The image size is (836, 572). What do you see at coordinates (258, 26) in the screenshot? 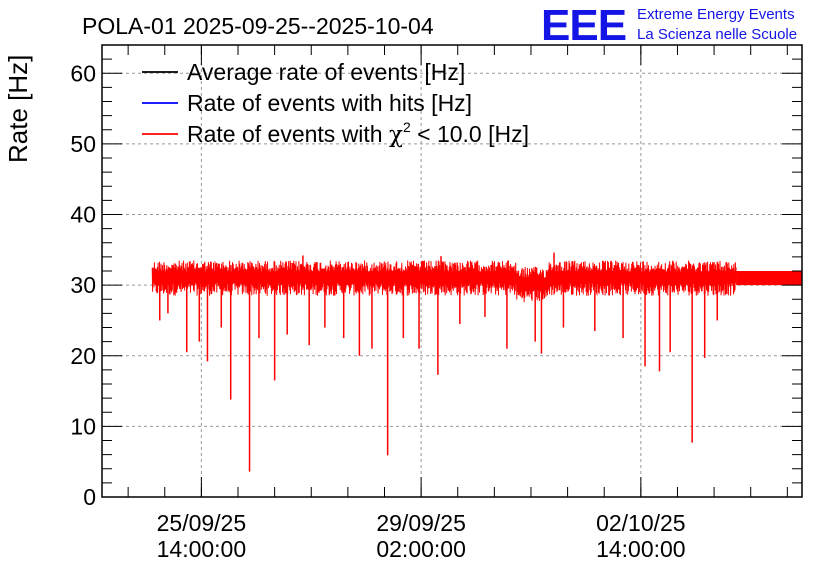
I see `chart-title: POLA-01 2025-09-25--2025-10-04` at bounding box center [258, 26].